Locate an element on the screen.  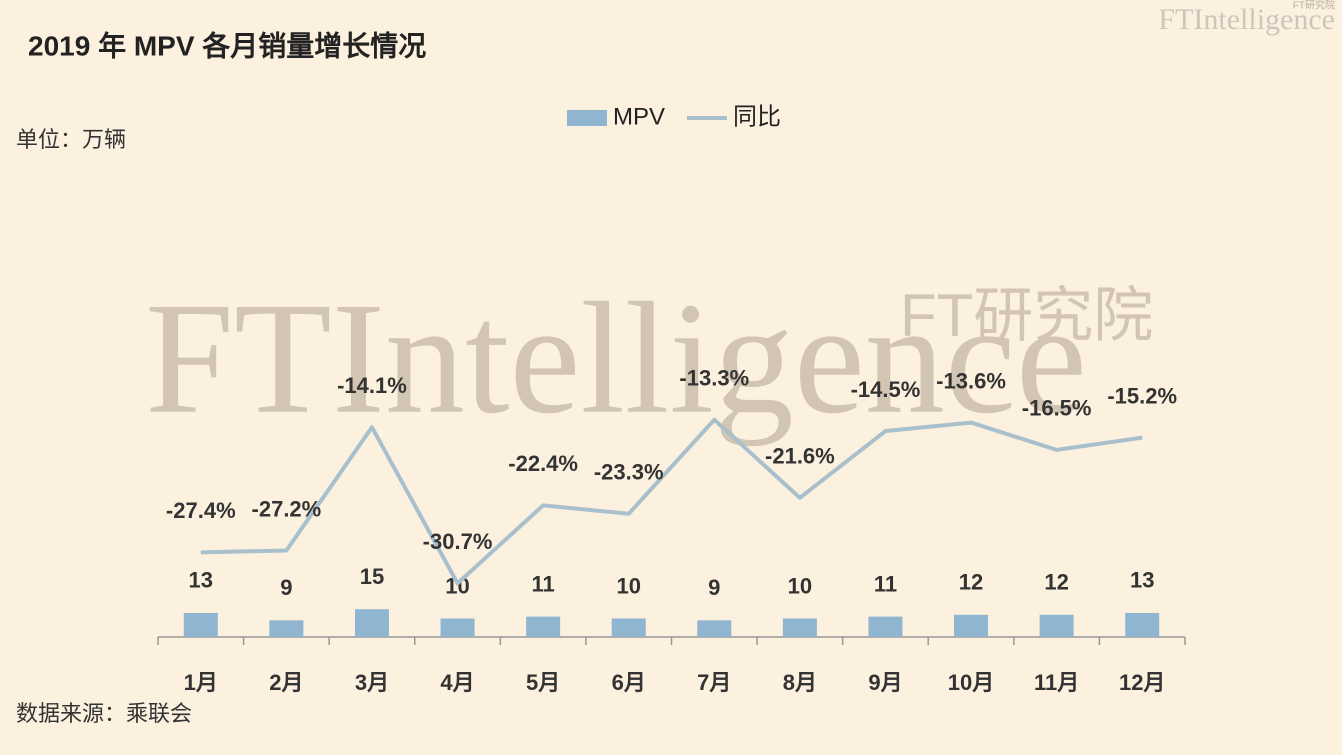
legend-swatch is located at coordinates (587, 118).